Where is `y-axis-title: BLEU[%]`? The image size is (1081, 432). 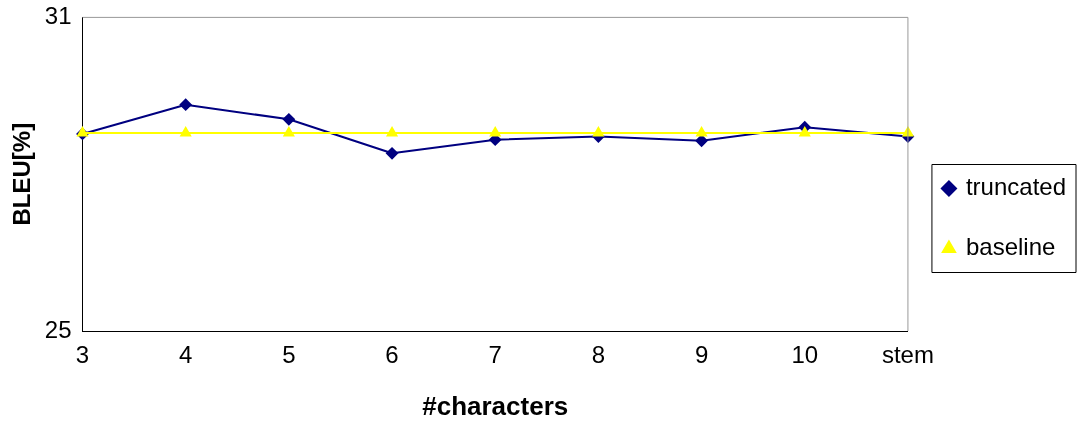 y-axis-title: BLEU[%] is located at coordinates (22, 174).